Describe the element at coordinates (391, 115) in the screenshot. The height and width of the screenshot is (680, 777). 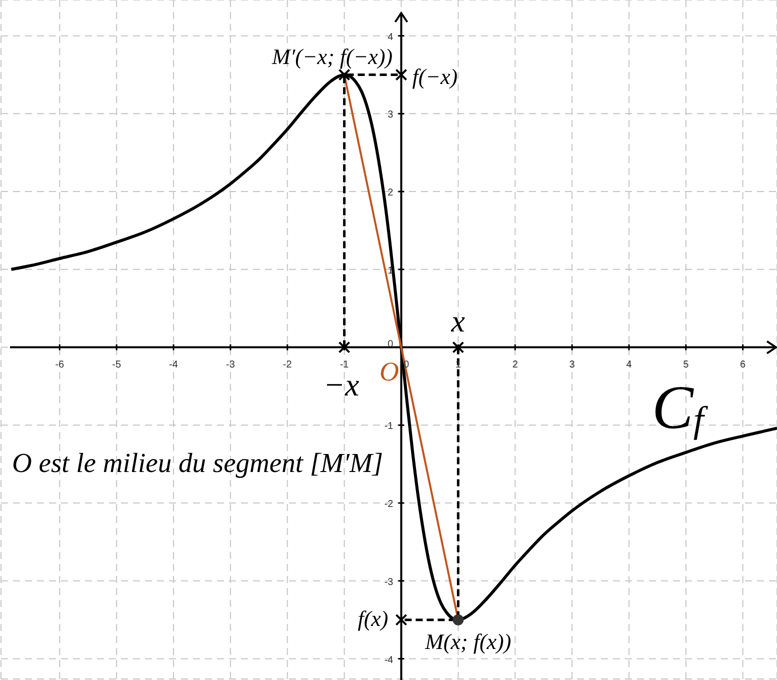
I see `y-tick-label: 3` at that location.